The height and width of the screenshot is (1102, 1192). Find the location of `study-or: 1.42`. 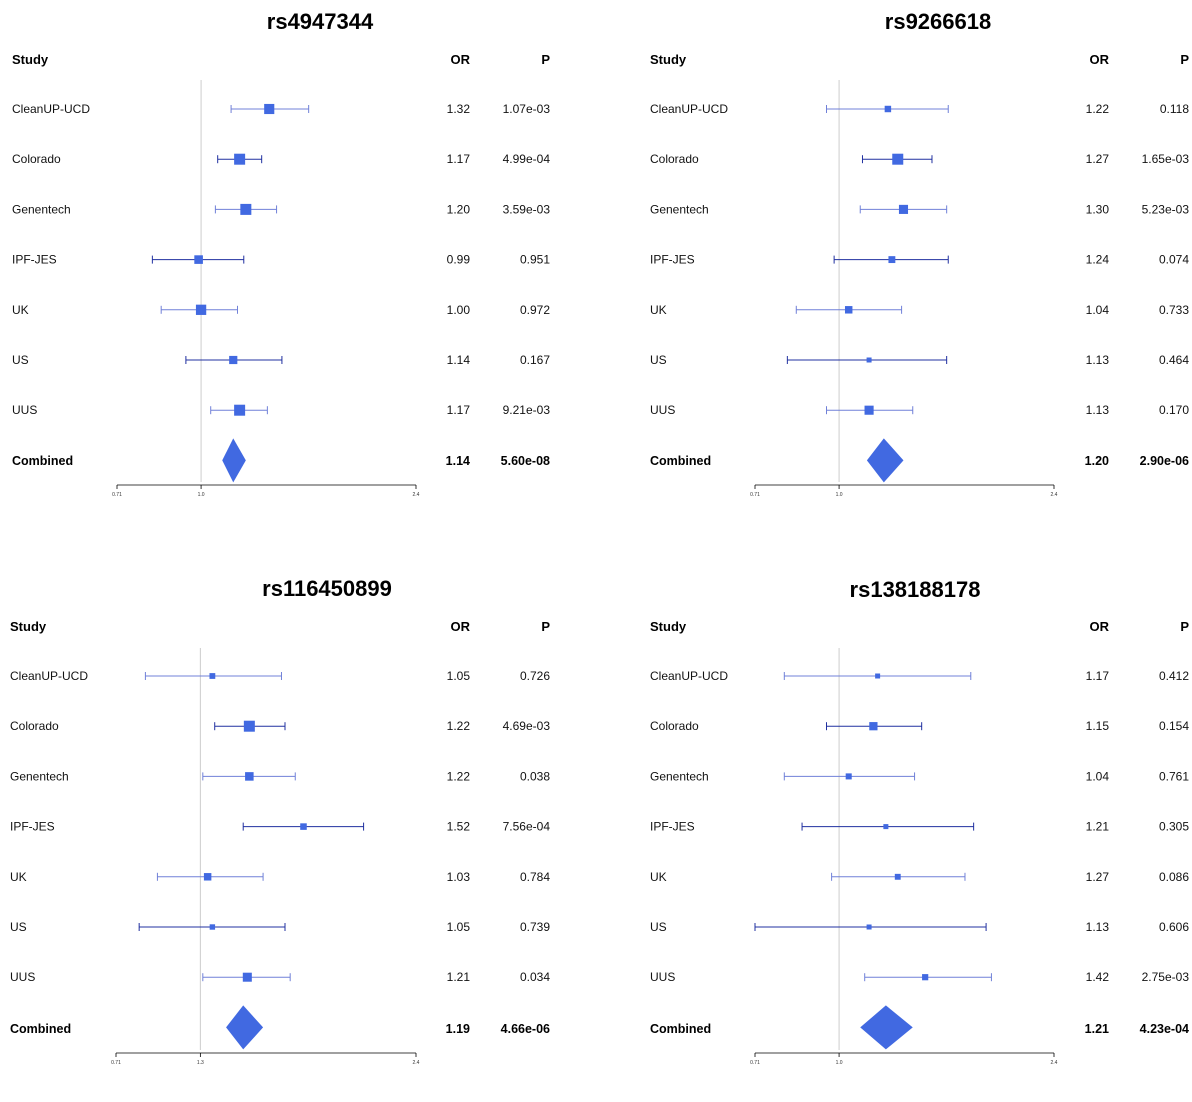

study-or: 1.42 is located at coordinates (1098, 977).